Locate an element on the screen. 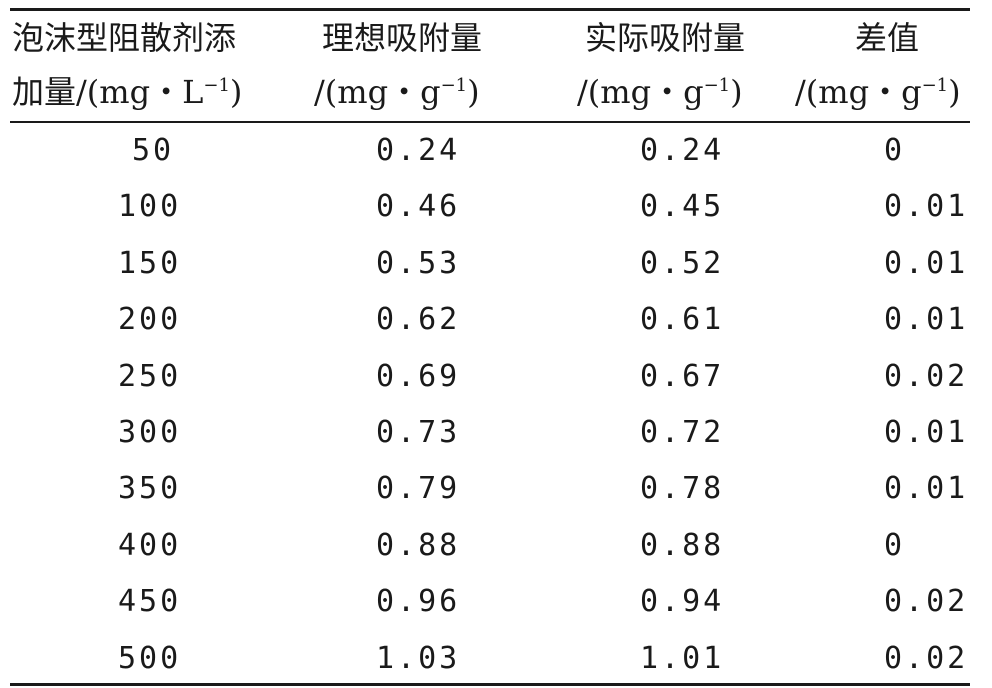  header-ideal-adsorption-line1: 理想吸附量 is located at coordinates (402, 38).